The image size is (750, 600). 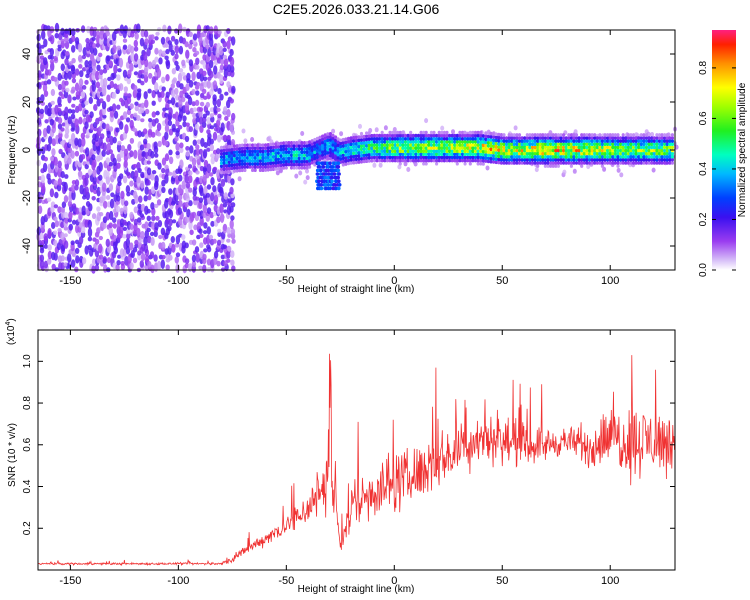 I want to click on spectrogram-dip-cell, so click(x=339, y=174).